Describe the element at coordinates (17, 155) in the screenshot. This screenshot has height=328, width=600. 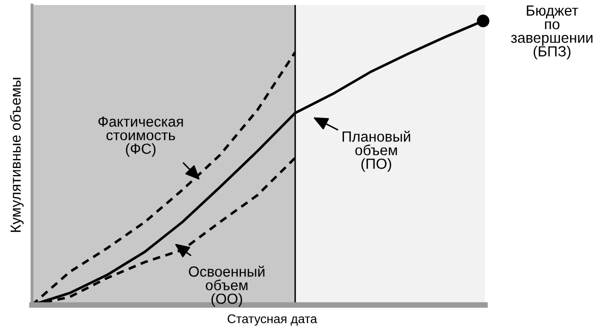
I see `y-axis-title: Кумулятивные объемы` at that location.